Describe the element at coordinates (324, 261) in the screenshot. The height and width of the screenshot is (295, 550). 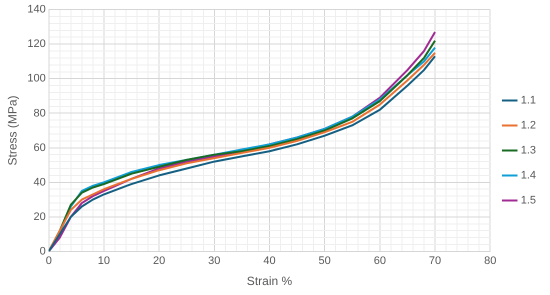
I see `x-tick-label: 50` at that location.